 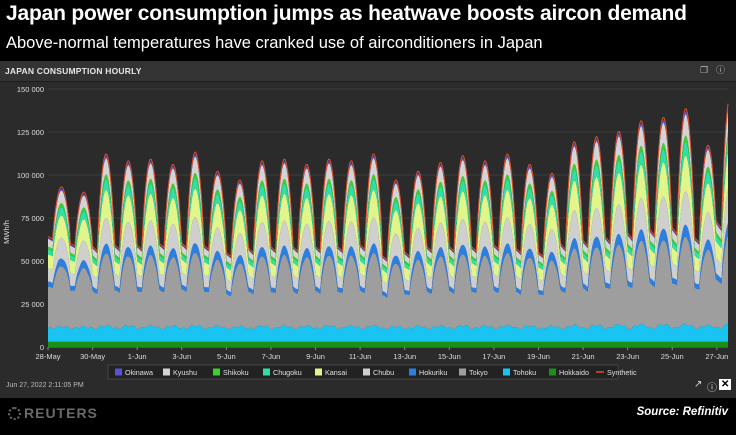 I want to click on x-tick-label: 9-Jun, so click(x=315, y=356).